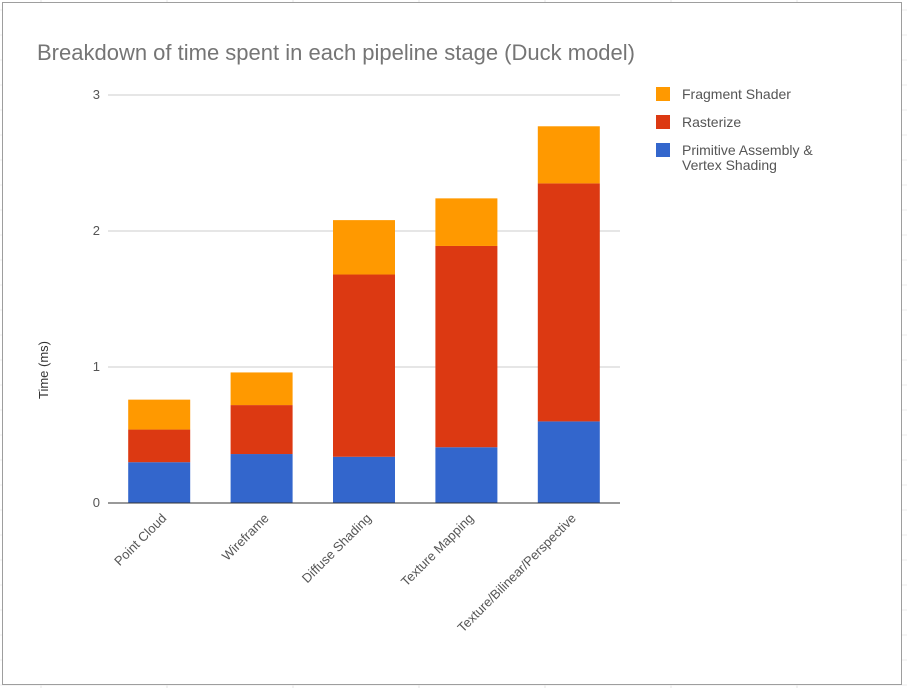 Image resolution: width=907 pixels, height=688 pixels. Describe the element at coordinates (747, 150) in the screenshot. I see `legend-label: Primitive Assembly &` at that location.